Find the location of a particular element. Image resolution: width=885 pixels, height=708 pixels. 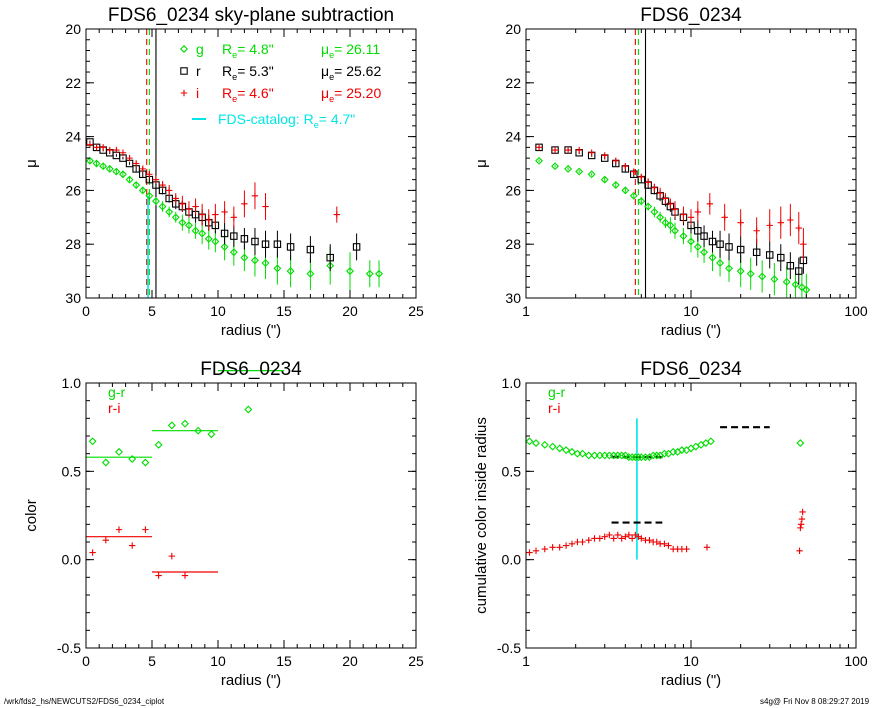

x-tick-label: 1 is located at coordinates (526, 661).